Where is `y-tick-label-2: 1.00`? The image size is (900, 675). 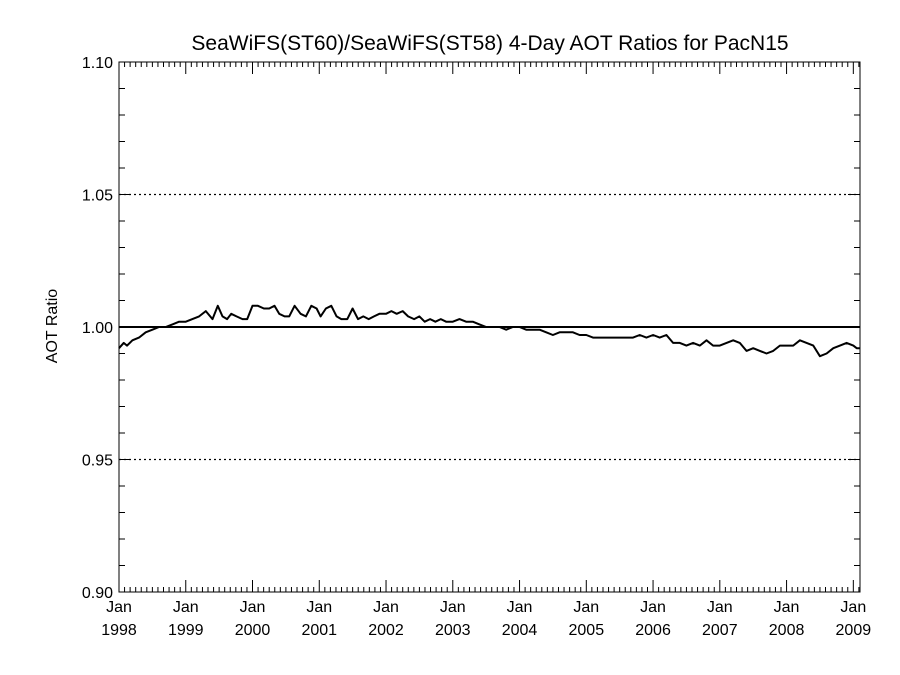 y-tick-label-2: 1.00 is located at coordinates (97, 328).